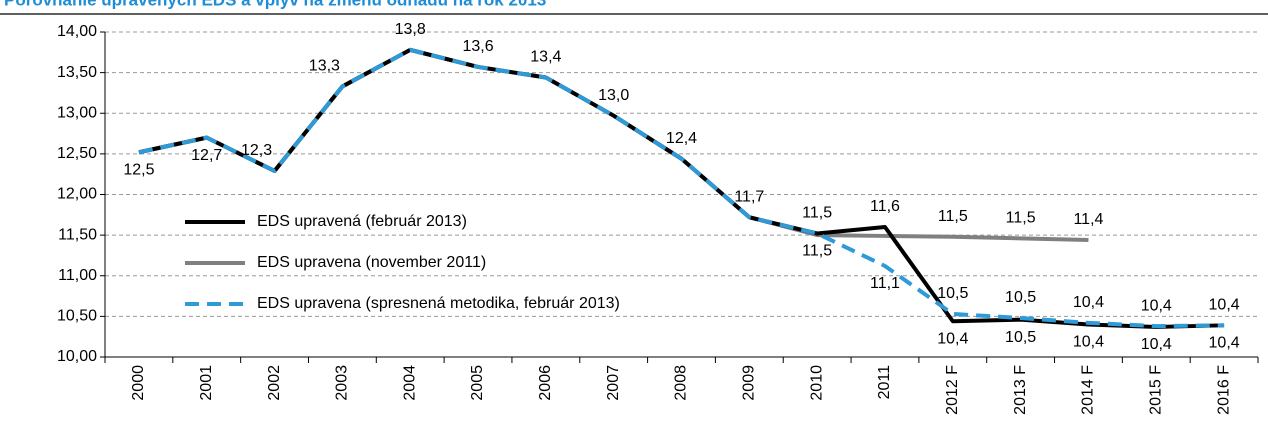  What do you see at coordinates (749, 383) in the screenshot?
I see `x-tick-label: 2009` at bounding box center [749, 383].